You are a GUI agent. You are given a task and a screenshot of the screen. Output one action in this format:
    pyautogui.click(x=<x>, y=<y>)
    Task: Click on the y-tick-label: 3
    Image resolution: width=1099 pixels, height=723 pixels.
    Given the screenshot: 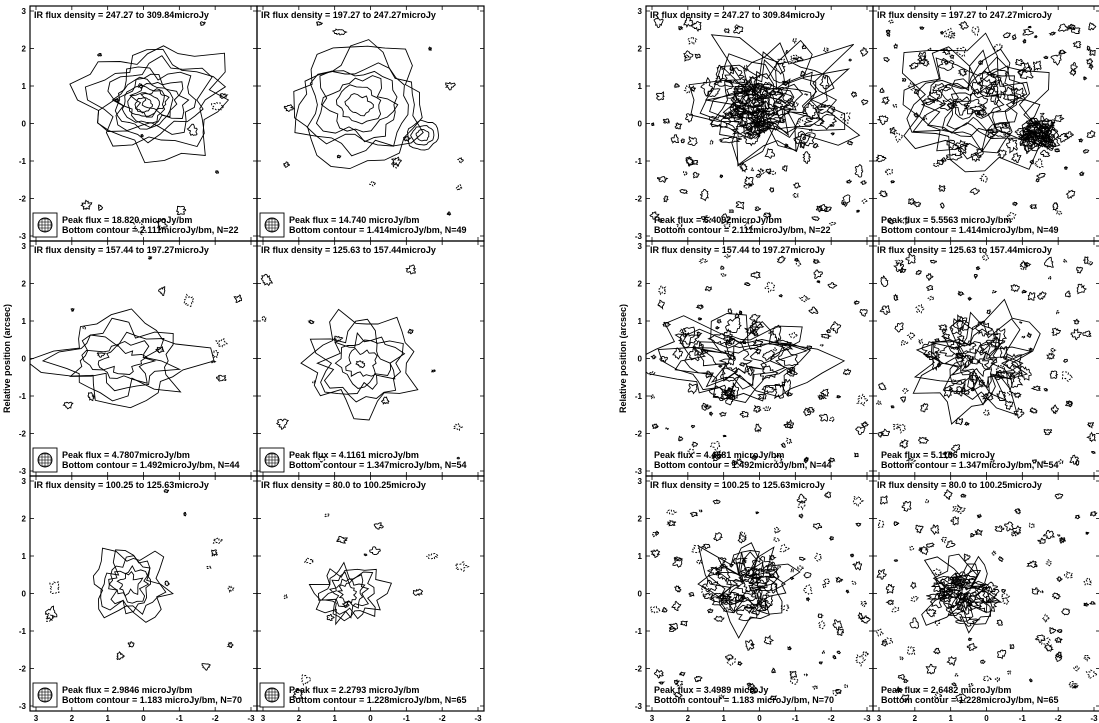 What is the action you would take?
    pyautogui.click(x=640, y=11)
    